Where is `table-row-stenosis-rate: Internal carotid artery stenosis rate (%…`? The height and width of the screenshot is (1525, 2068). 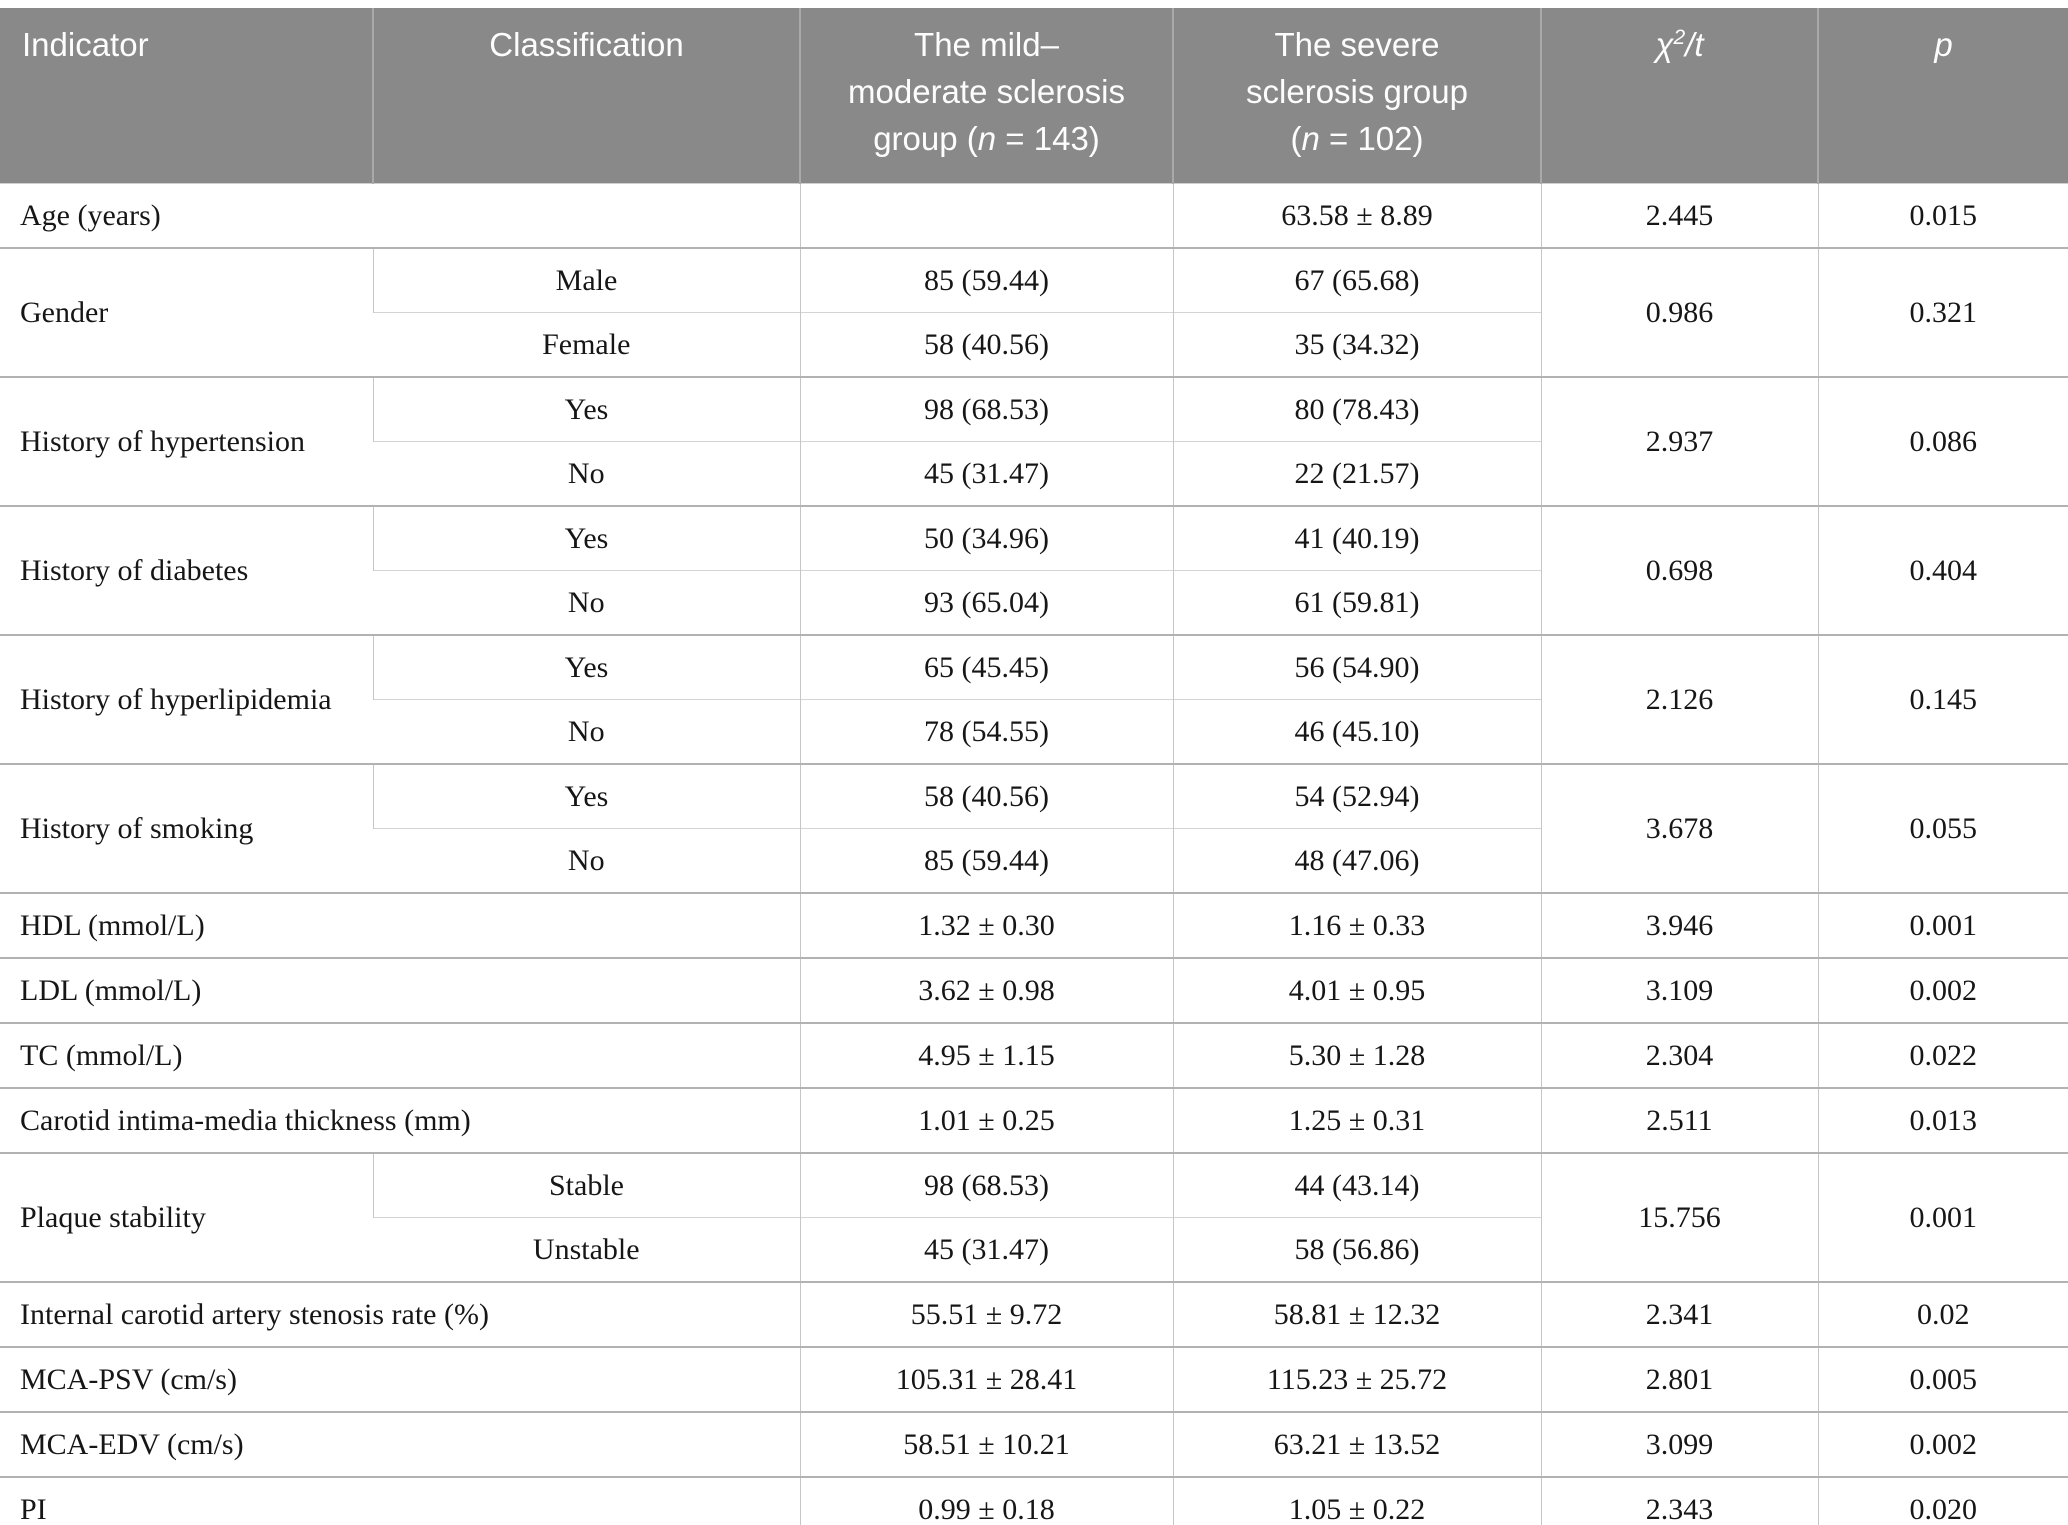
table-row-stenosis-rate: Internal carotid artery stenosis rate (%… is located at coordinates (1034, 1314).